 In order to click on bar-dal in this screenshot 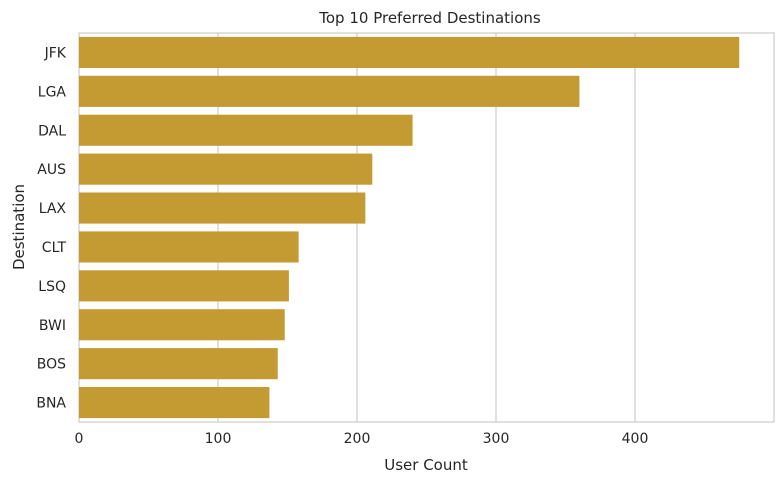, I will do `click(246, 130)`.